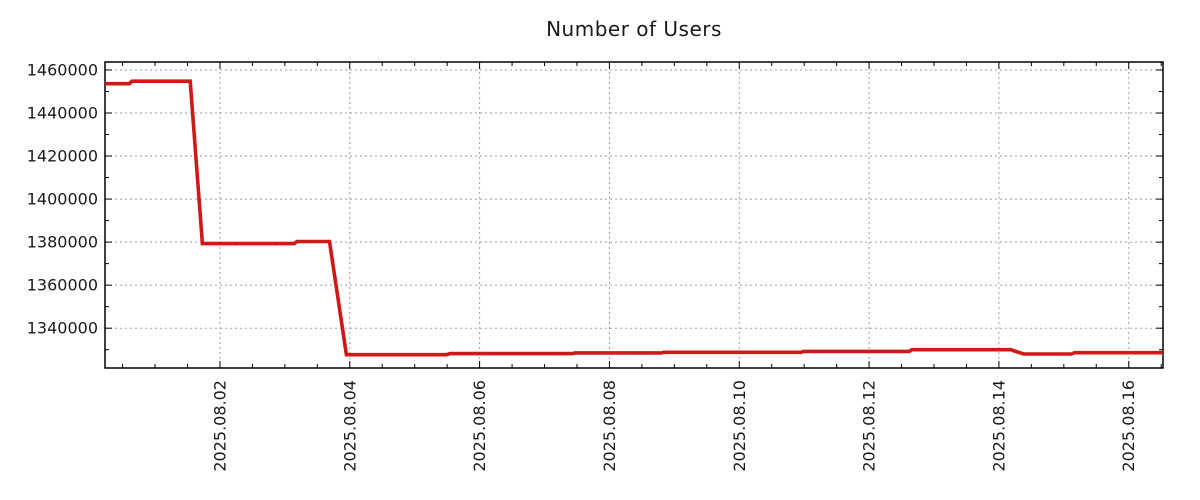 The image size is (1200, 500). What do you see at coordinates (998, 426) in the screenshot?
I see `x-tick-label: 2025.08.14` at bounding box center [998, 426].